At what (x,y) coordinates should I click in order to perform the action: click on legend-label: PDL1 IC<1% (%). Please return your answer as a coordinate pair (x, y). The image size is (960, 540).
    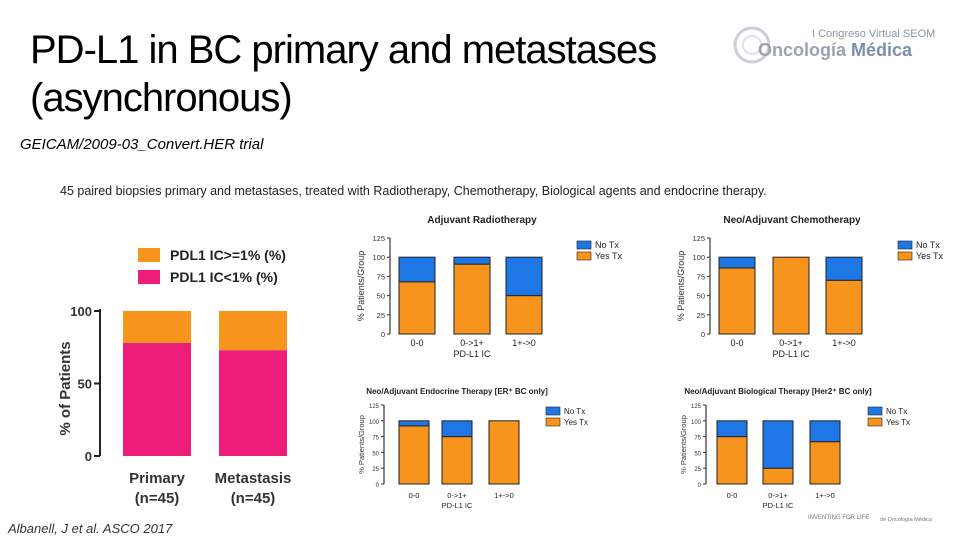
    Looking at the image, I should click on (224, 277).